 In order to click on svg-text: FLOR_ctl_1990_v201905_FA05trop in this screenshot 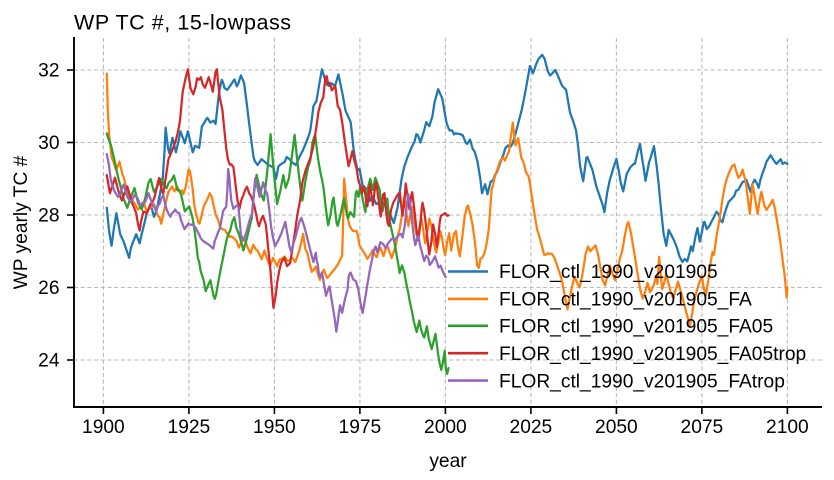, I will do `click(652, 354)`.